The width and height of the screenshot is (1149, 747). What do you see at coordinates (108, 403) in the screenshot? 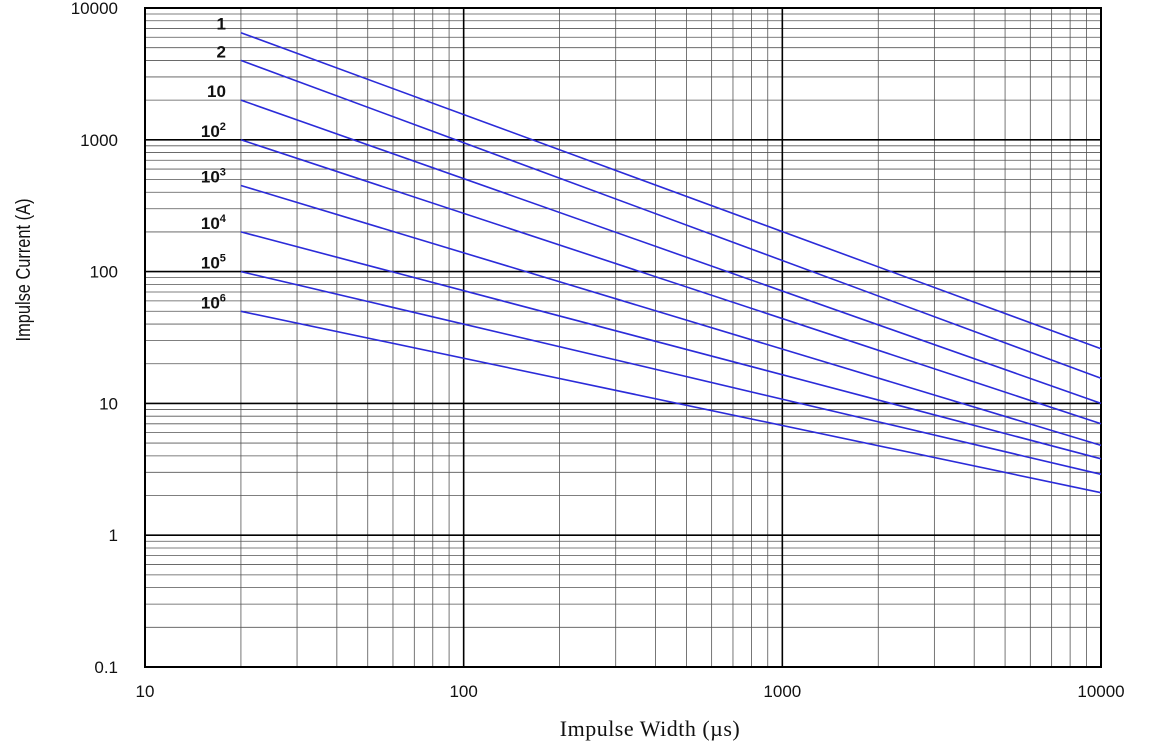
I see `y-tick-label: 10` at bounding box center [108, 403].